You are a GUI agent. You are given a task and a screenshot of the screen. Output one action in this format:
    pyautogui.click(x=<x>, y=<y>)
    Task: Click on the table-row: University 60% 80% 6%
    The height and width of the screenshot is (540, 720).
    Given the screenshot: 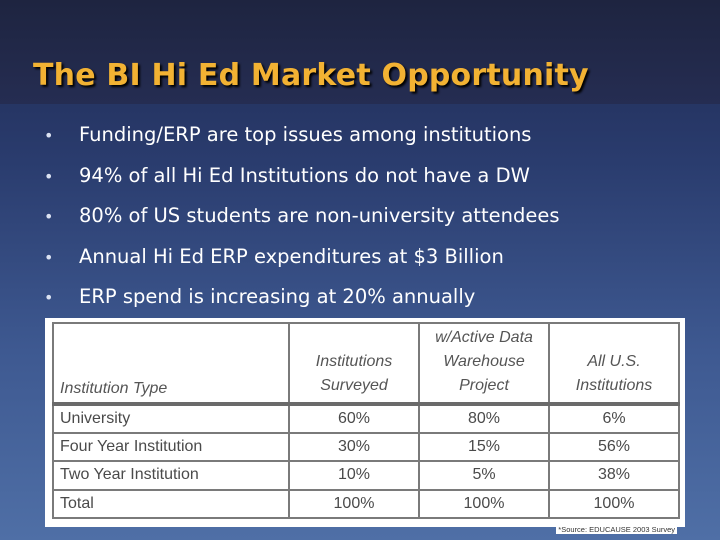 What is the action you would take?
    pyautogui.click(x=366, y=418)
    